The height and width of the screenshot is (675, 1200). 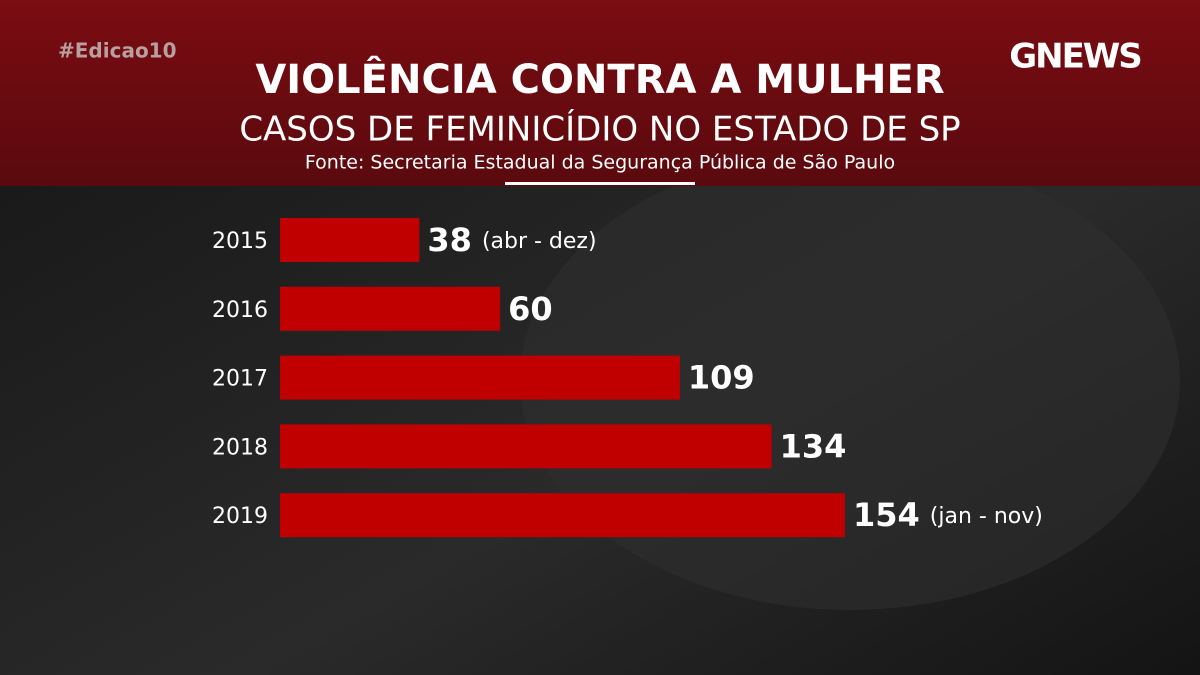 I want to click on value-number: 109, so click(x=721, y=378).